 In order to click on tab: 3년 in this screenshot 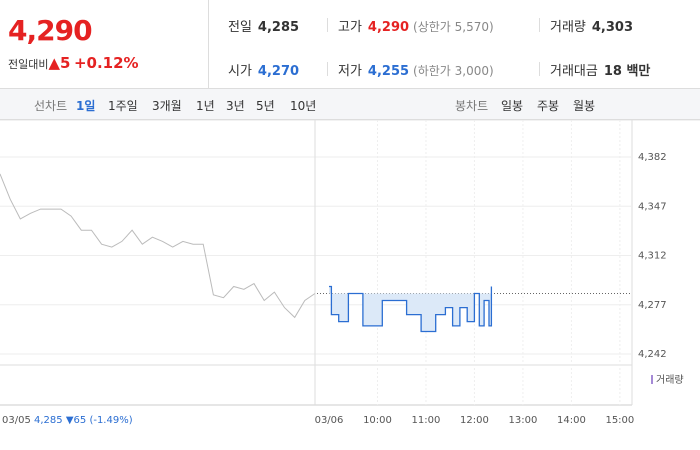, I will do `click(235, 106)`.